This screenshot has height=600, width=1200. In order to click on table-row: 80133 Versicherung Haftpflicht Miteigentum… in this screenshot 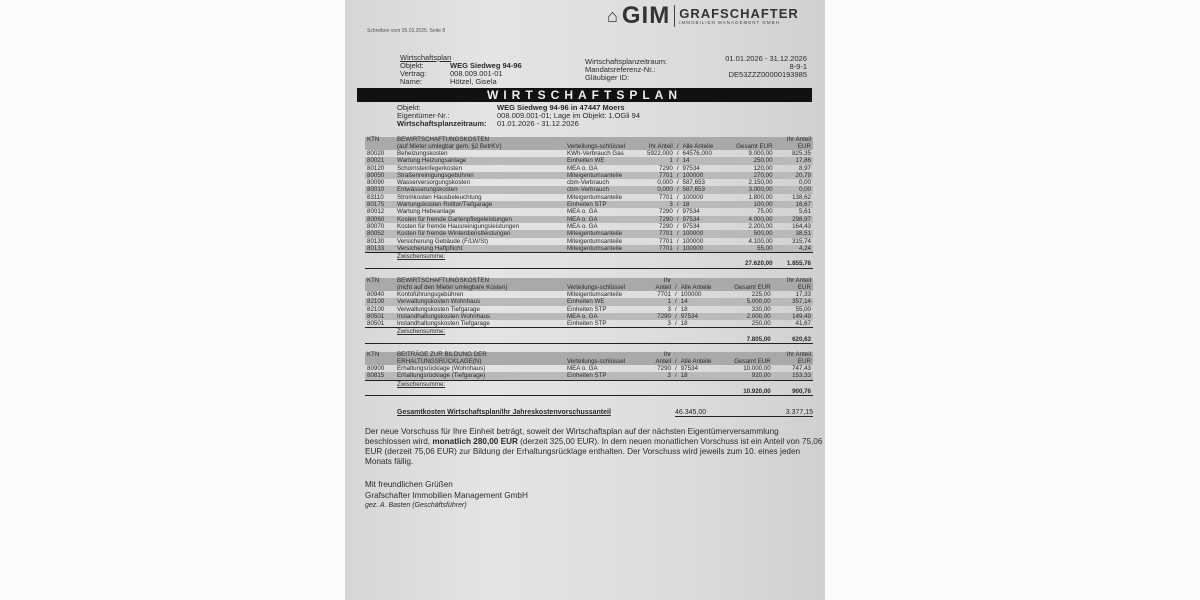, I will do `click(589, 248)`.